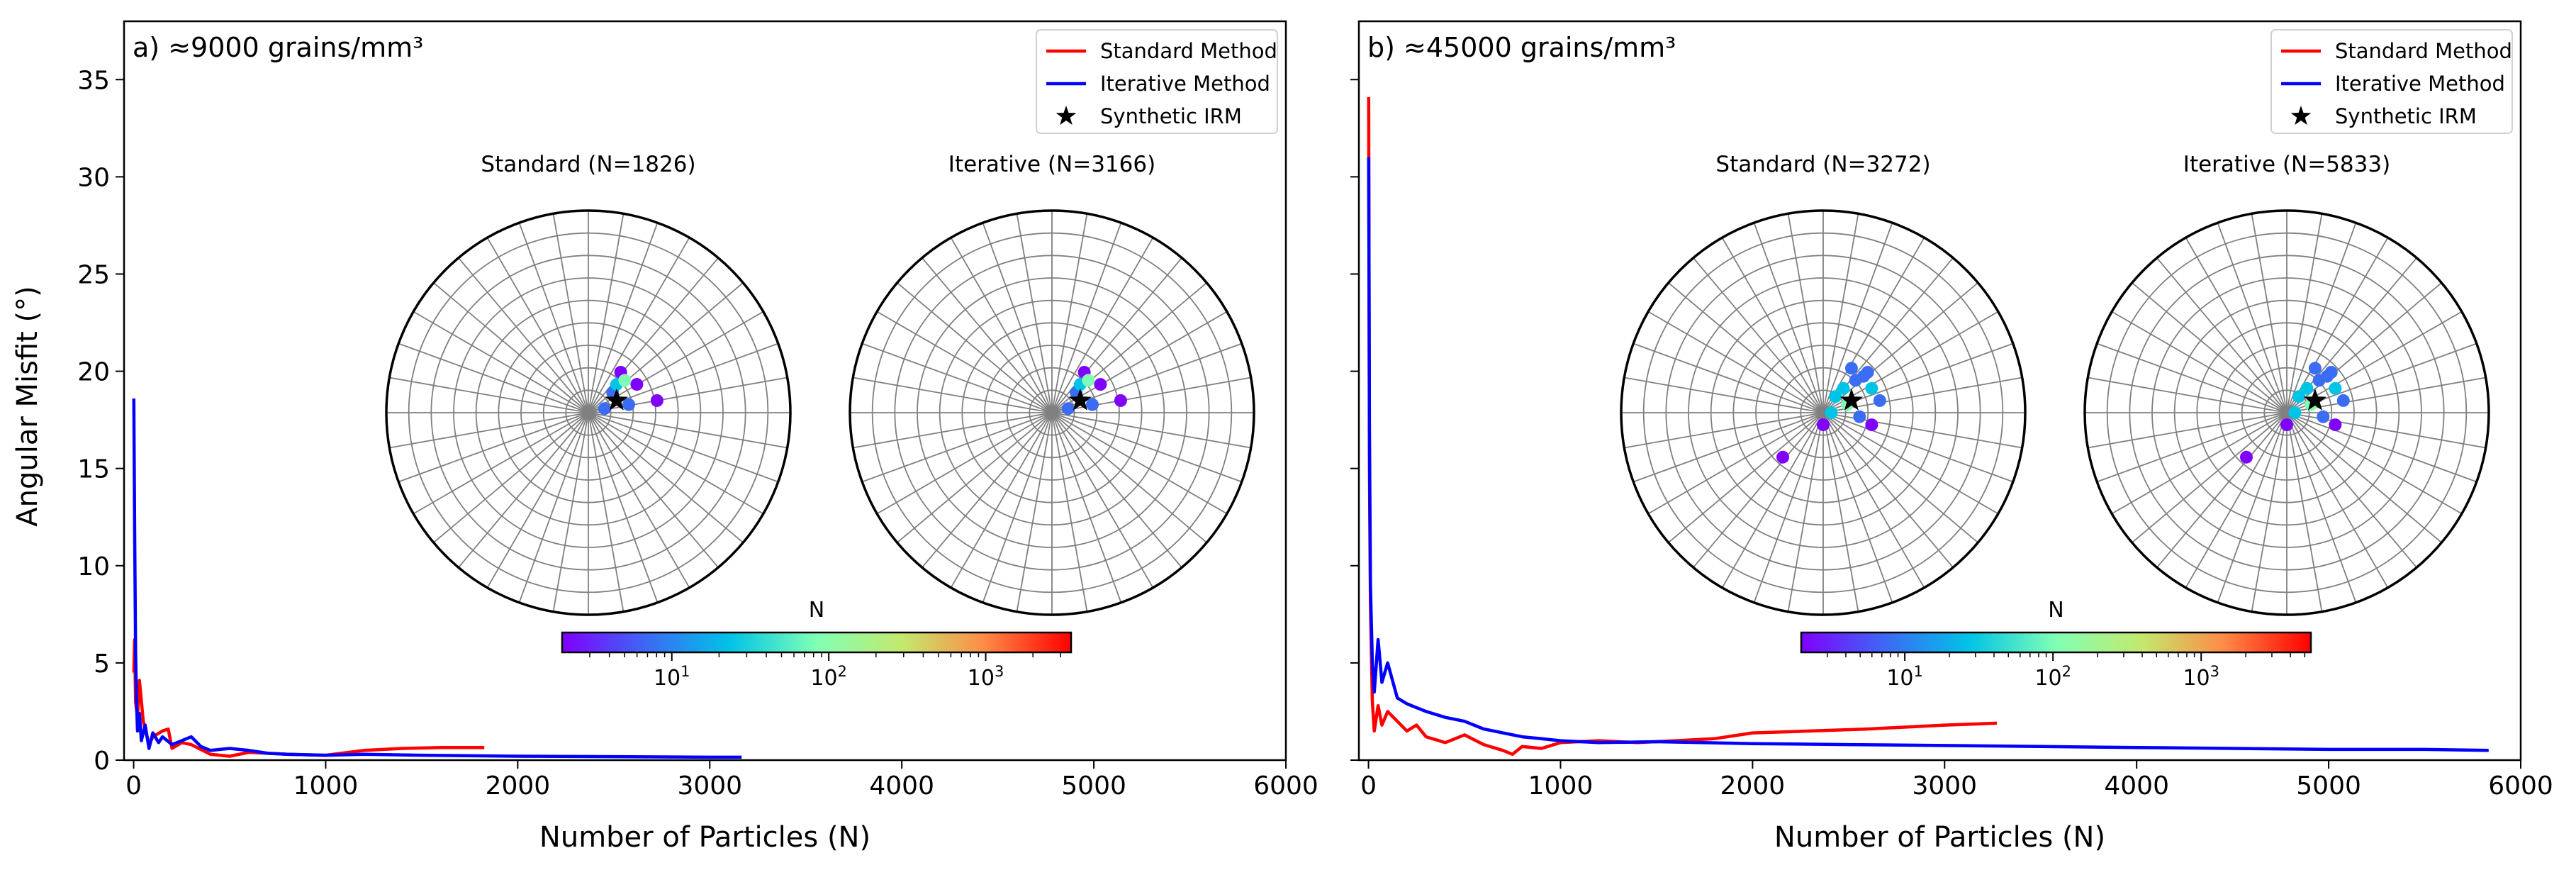 The width and height of the screenshot is (2576, 875). I want to click on x-axis-label: Number of Particles (N), so click(1940, 838).